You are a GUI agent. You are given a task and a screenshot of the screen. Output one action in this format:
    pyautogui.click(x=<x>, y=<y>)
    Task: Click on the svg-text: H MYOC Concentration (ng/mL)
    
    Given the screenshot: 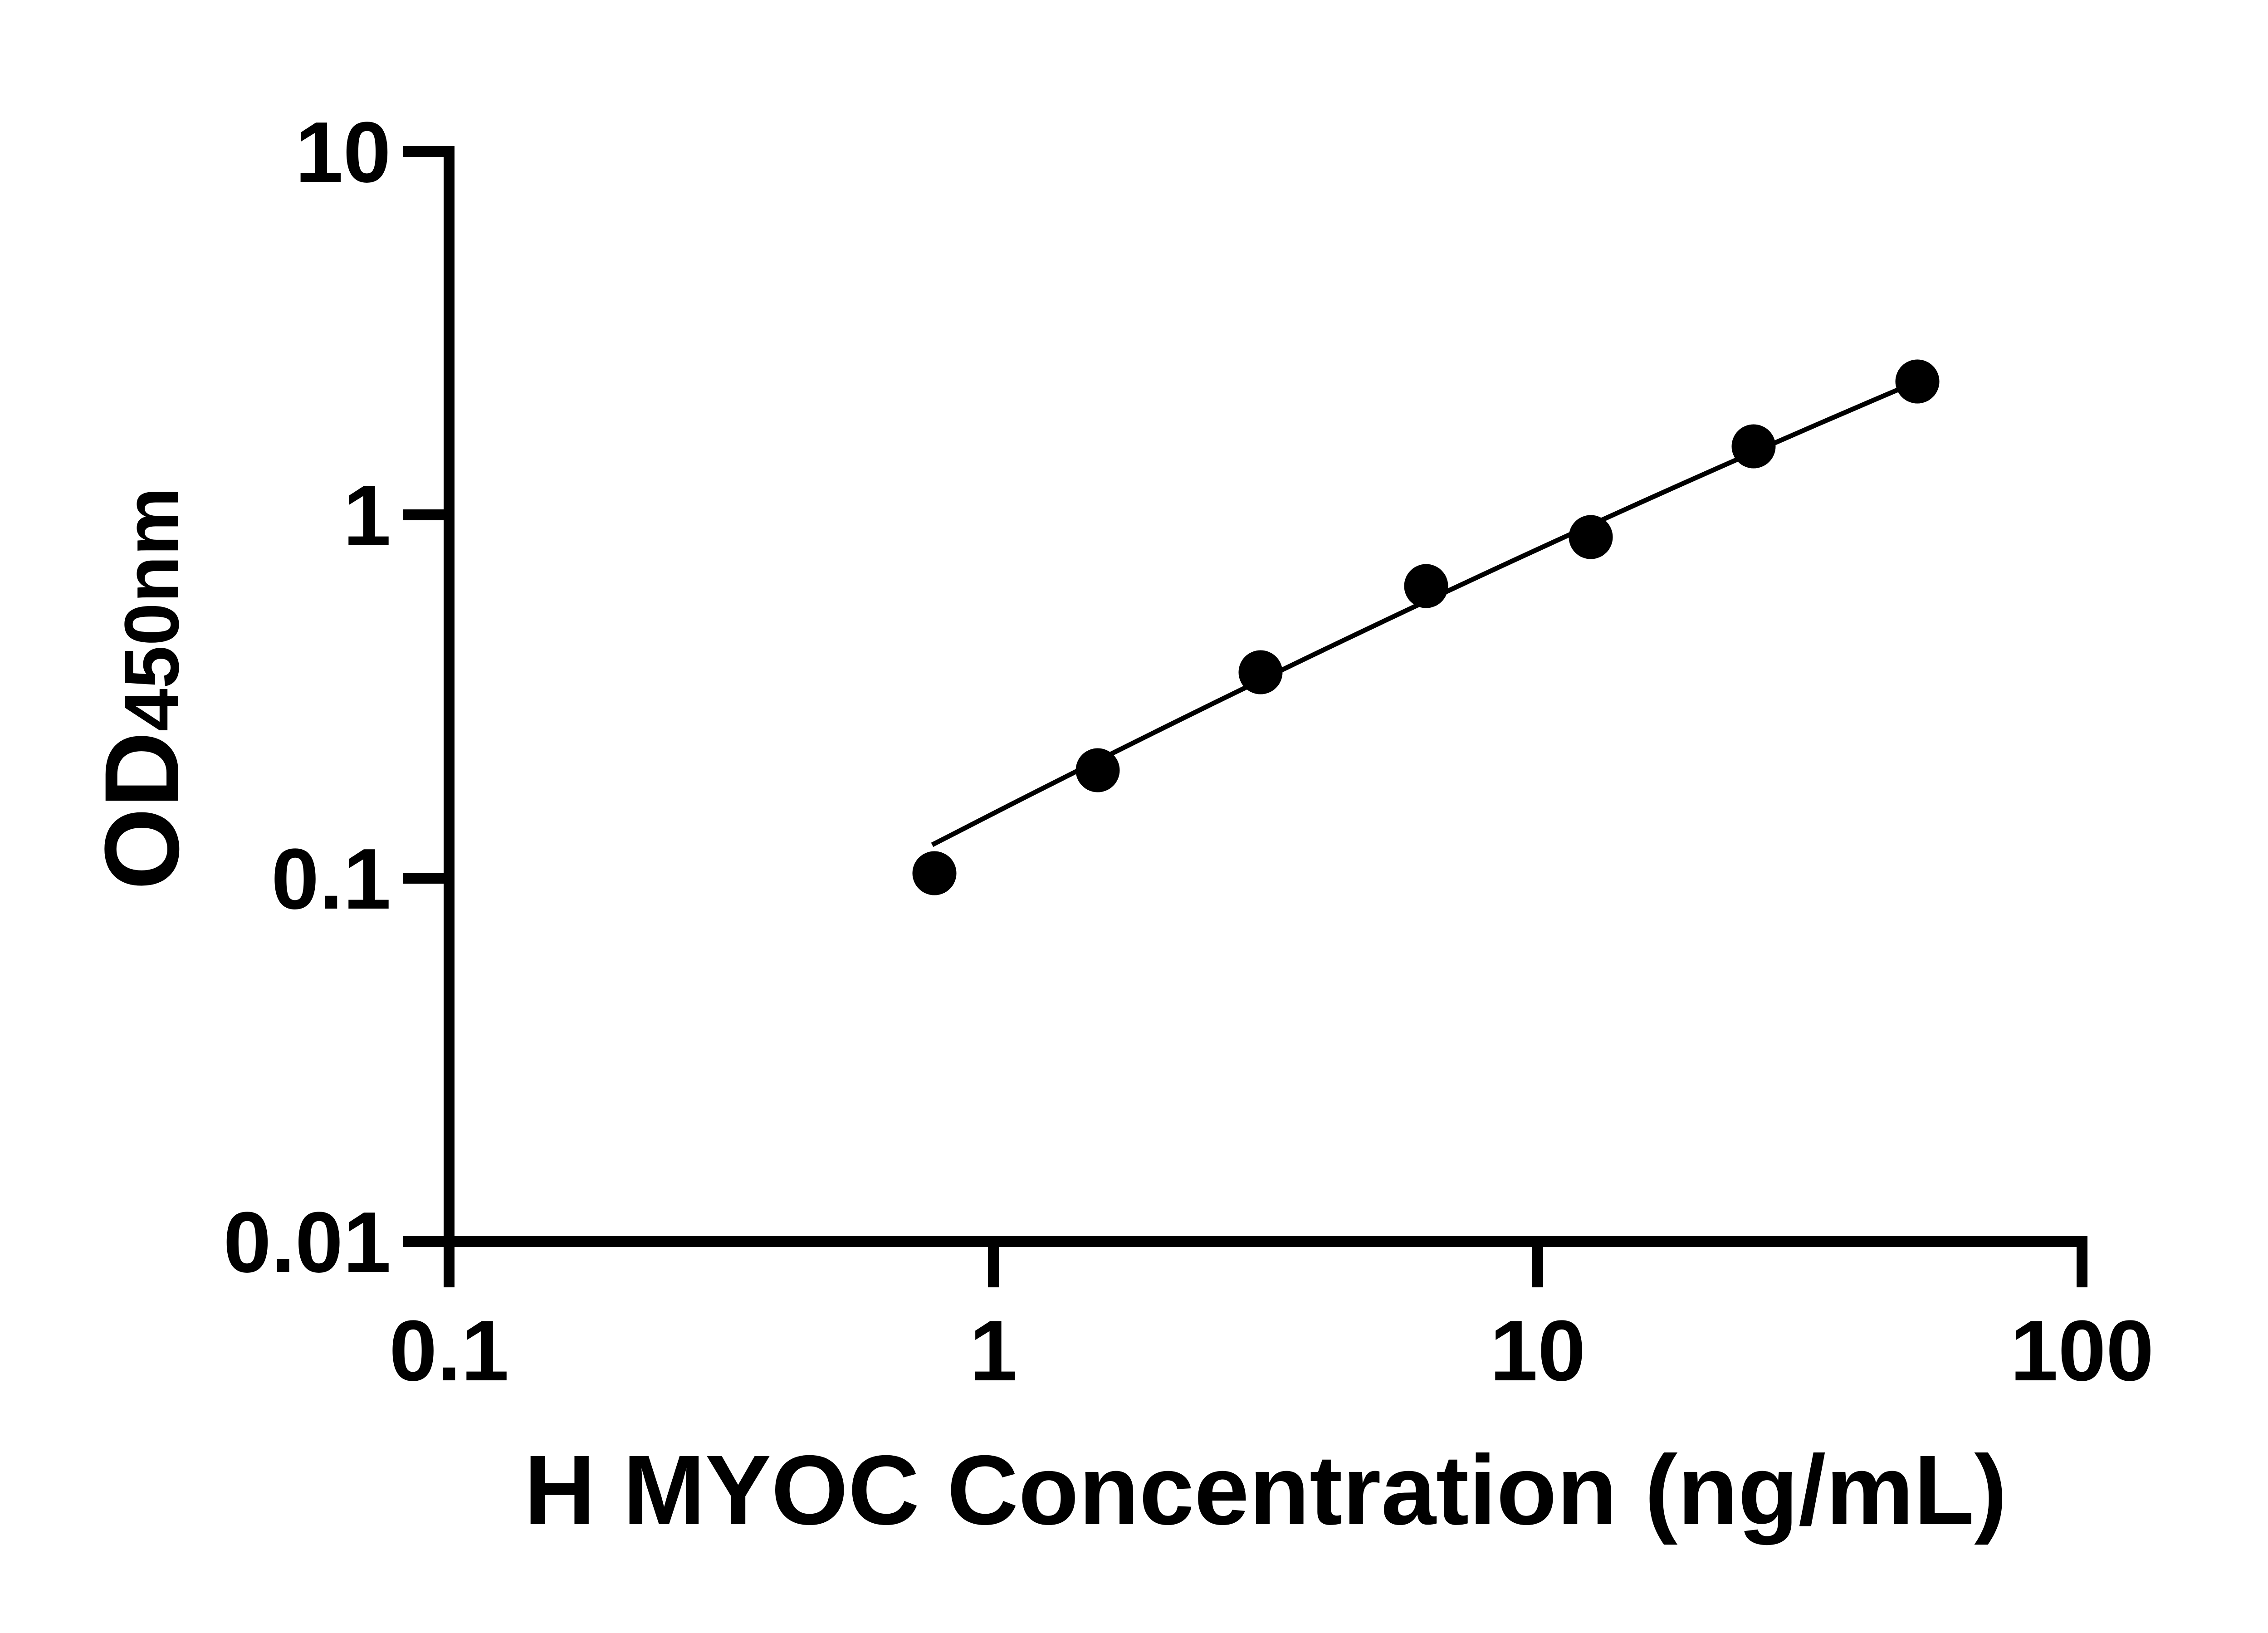 What is the action you would take?
    pyautogui.click(x=1265, y=1490)
    